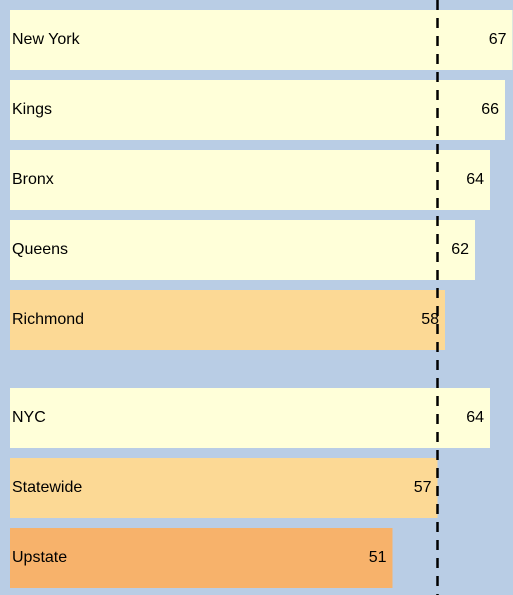  I want to click on category-label: Richmond, so click(48, 319).